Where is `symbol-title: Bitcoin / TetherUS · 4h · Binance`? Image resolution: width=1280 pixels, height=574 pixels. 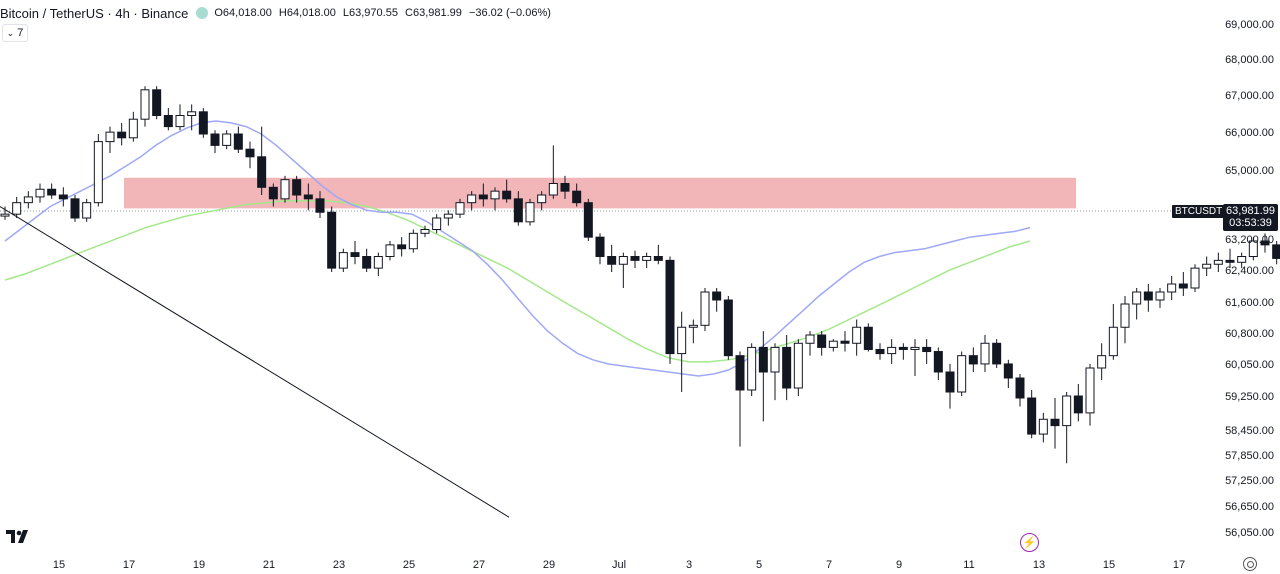
symbol-title: Bitcoin / TetherUS · 4h · Binance is located at coordinates (94, 13).